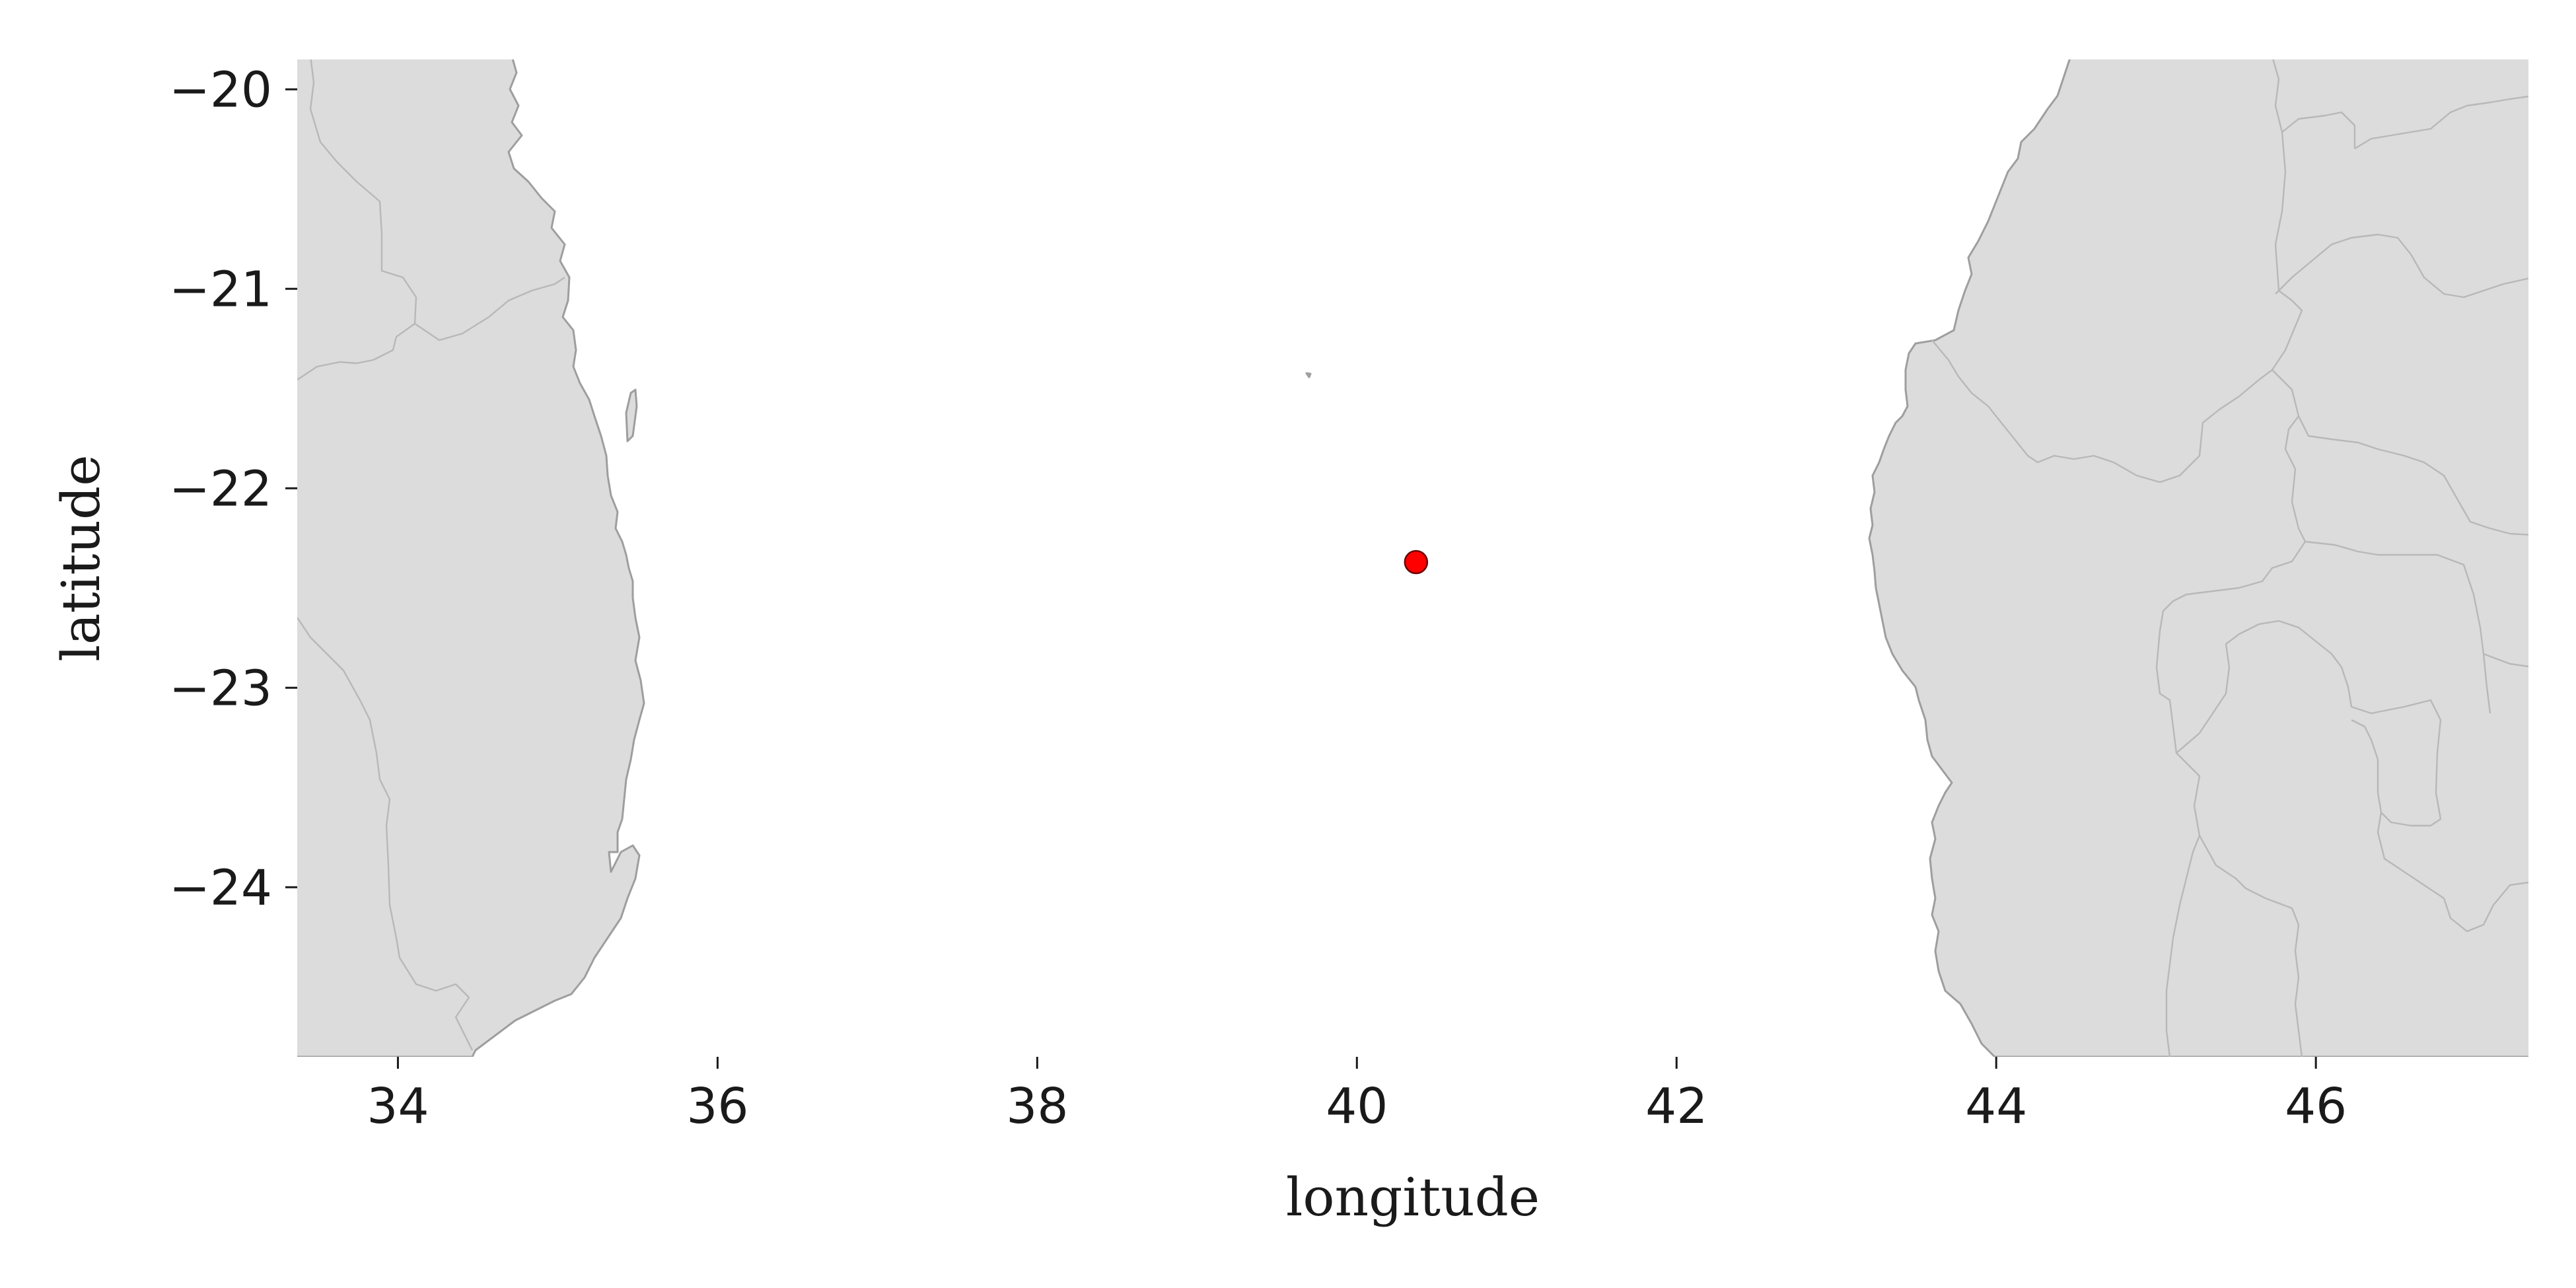 This screenshot has height=1288, width=2576. I want to click on y-axis-label: latitude, so click(81, 557).